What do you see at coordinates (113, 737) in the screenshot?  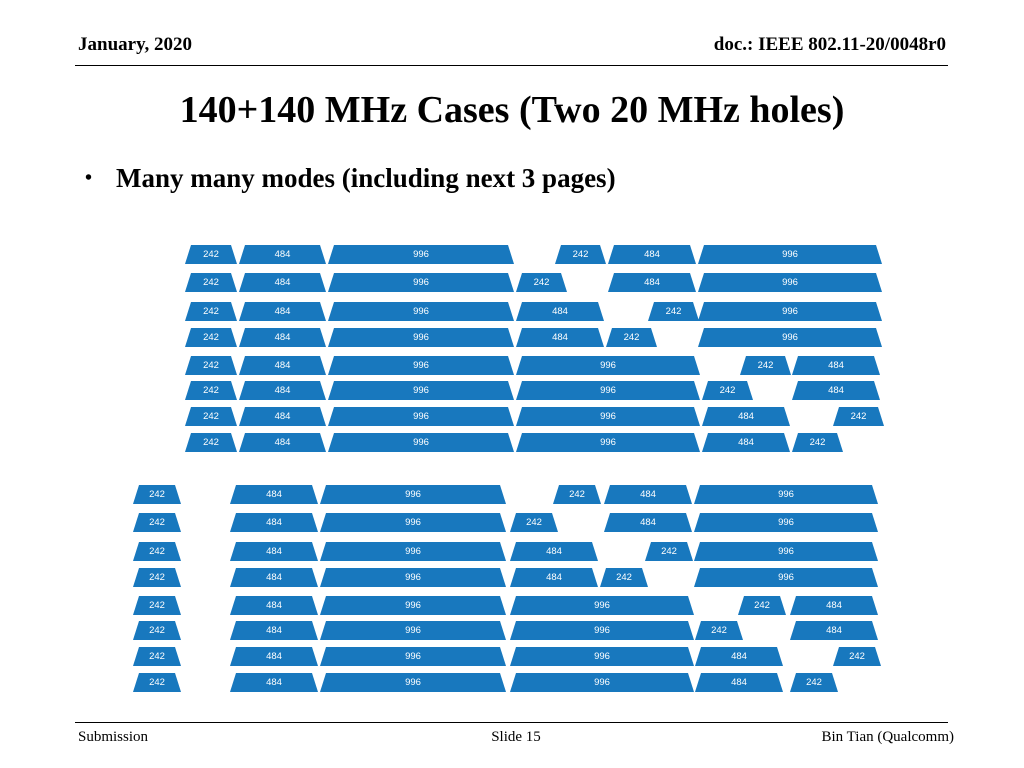 I see `footer-submission: Submission` at bounding box center [113, 737].